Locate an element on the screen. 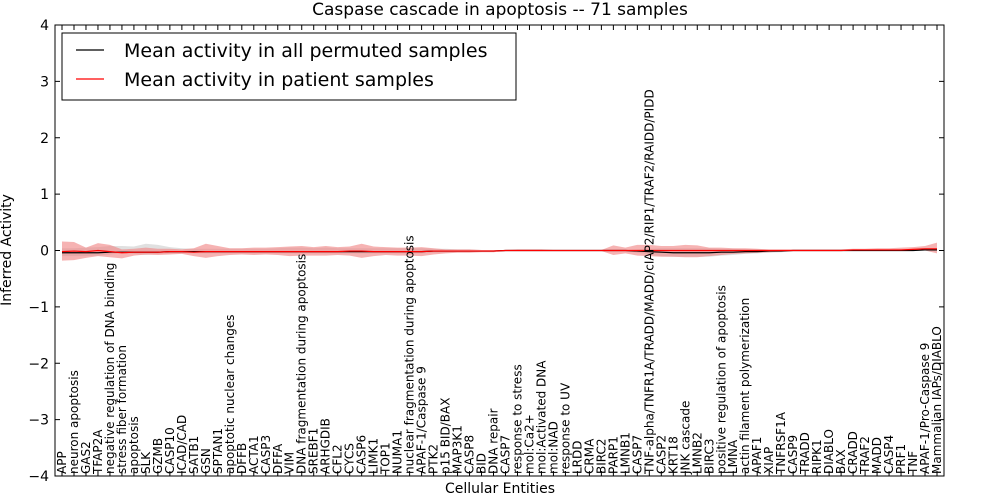  x-tick-label: CASP9 is located at coordinates (793, 454).